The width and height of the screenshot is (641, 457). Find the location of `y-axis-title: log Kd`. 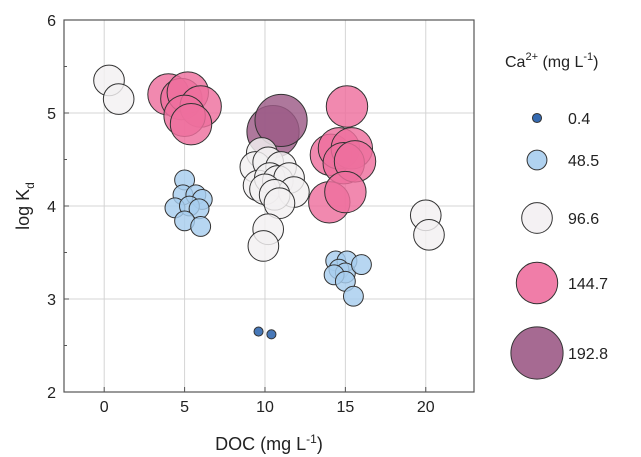

y-axis-title: log Kd is located at coordinates (25, 206).